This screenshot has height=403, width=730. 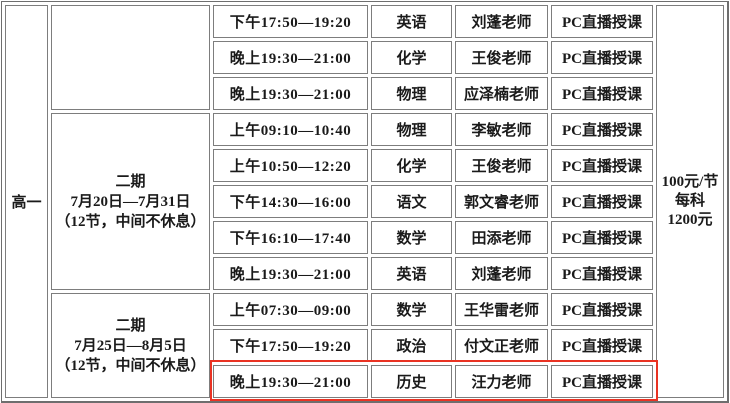 I want to click on table-row: 晚上19:30—21:00 化学 王俊老师 PC直播授课, so click(x=364, y=57).